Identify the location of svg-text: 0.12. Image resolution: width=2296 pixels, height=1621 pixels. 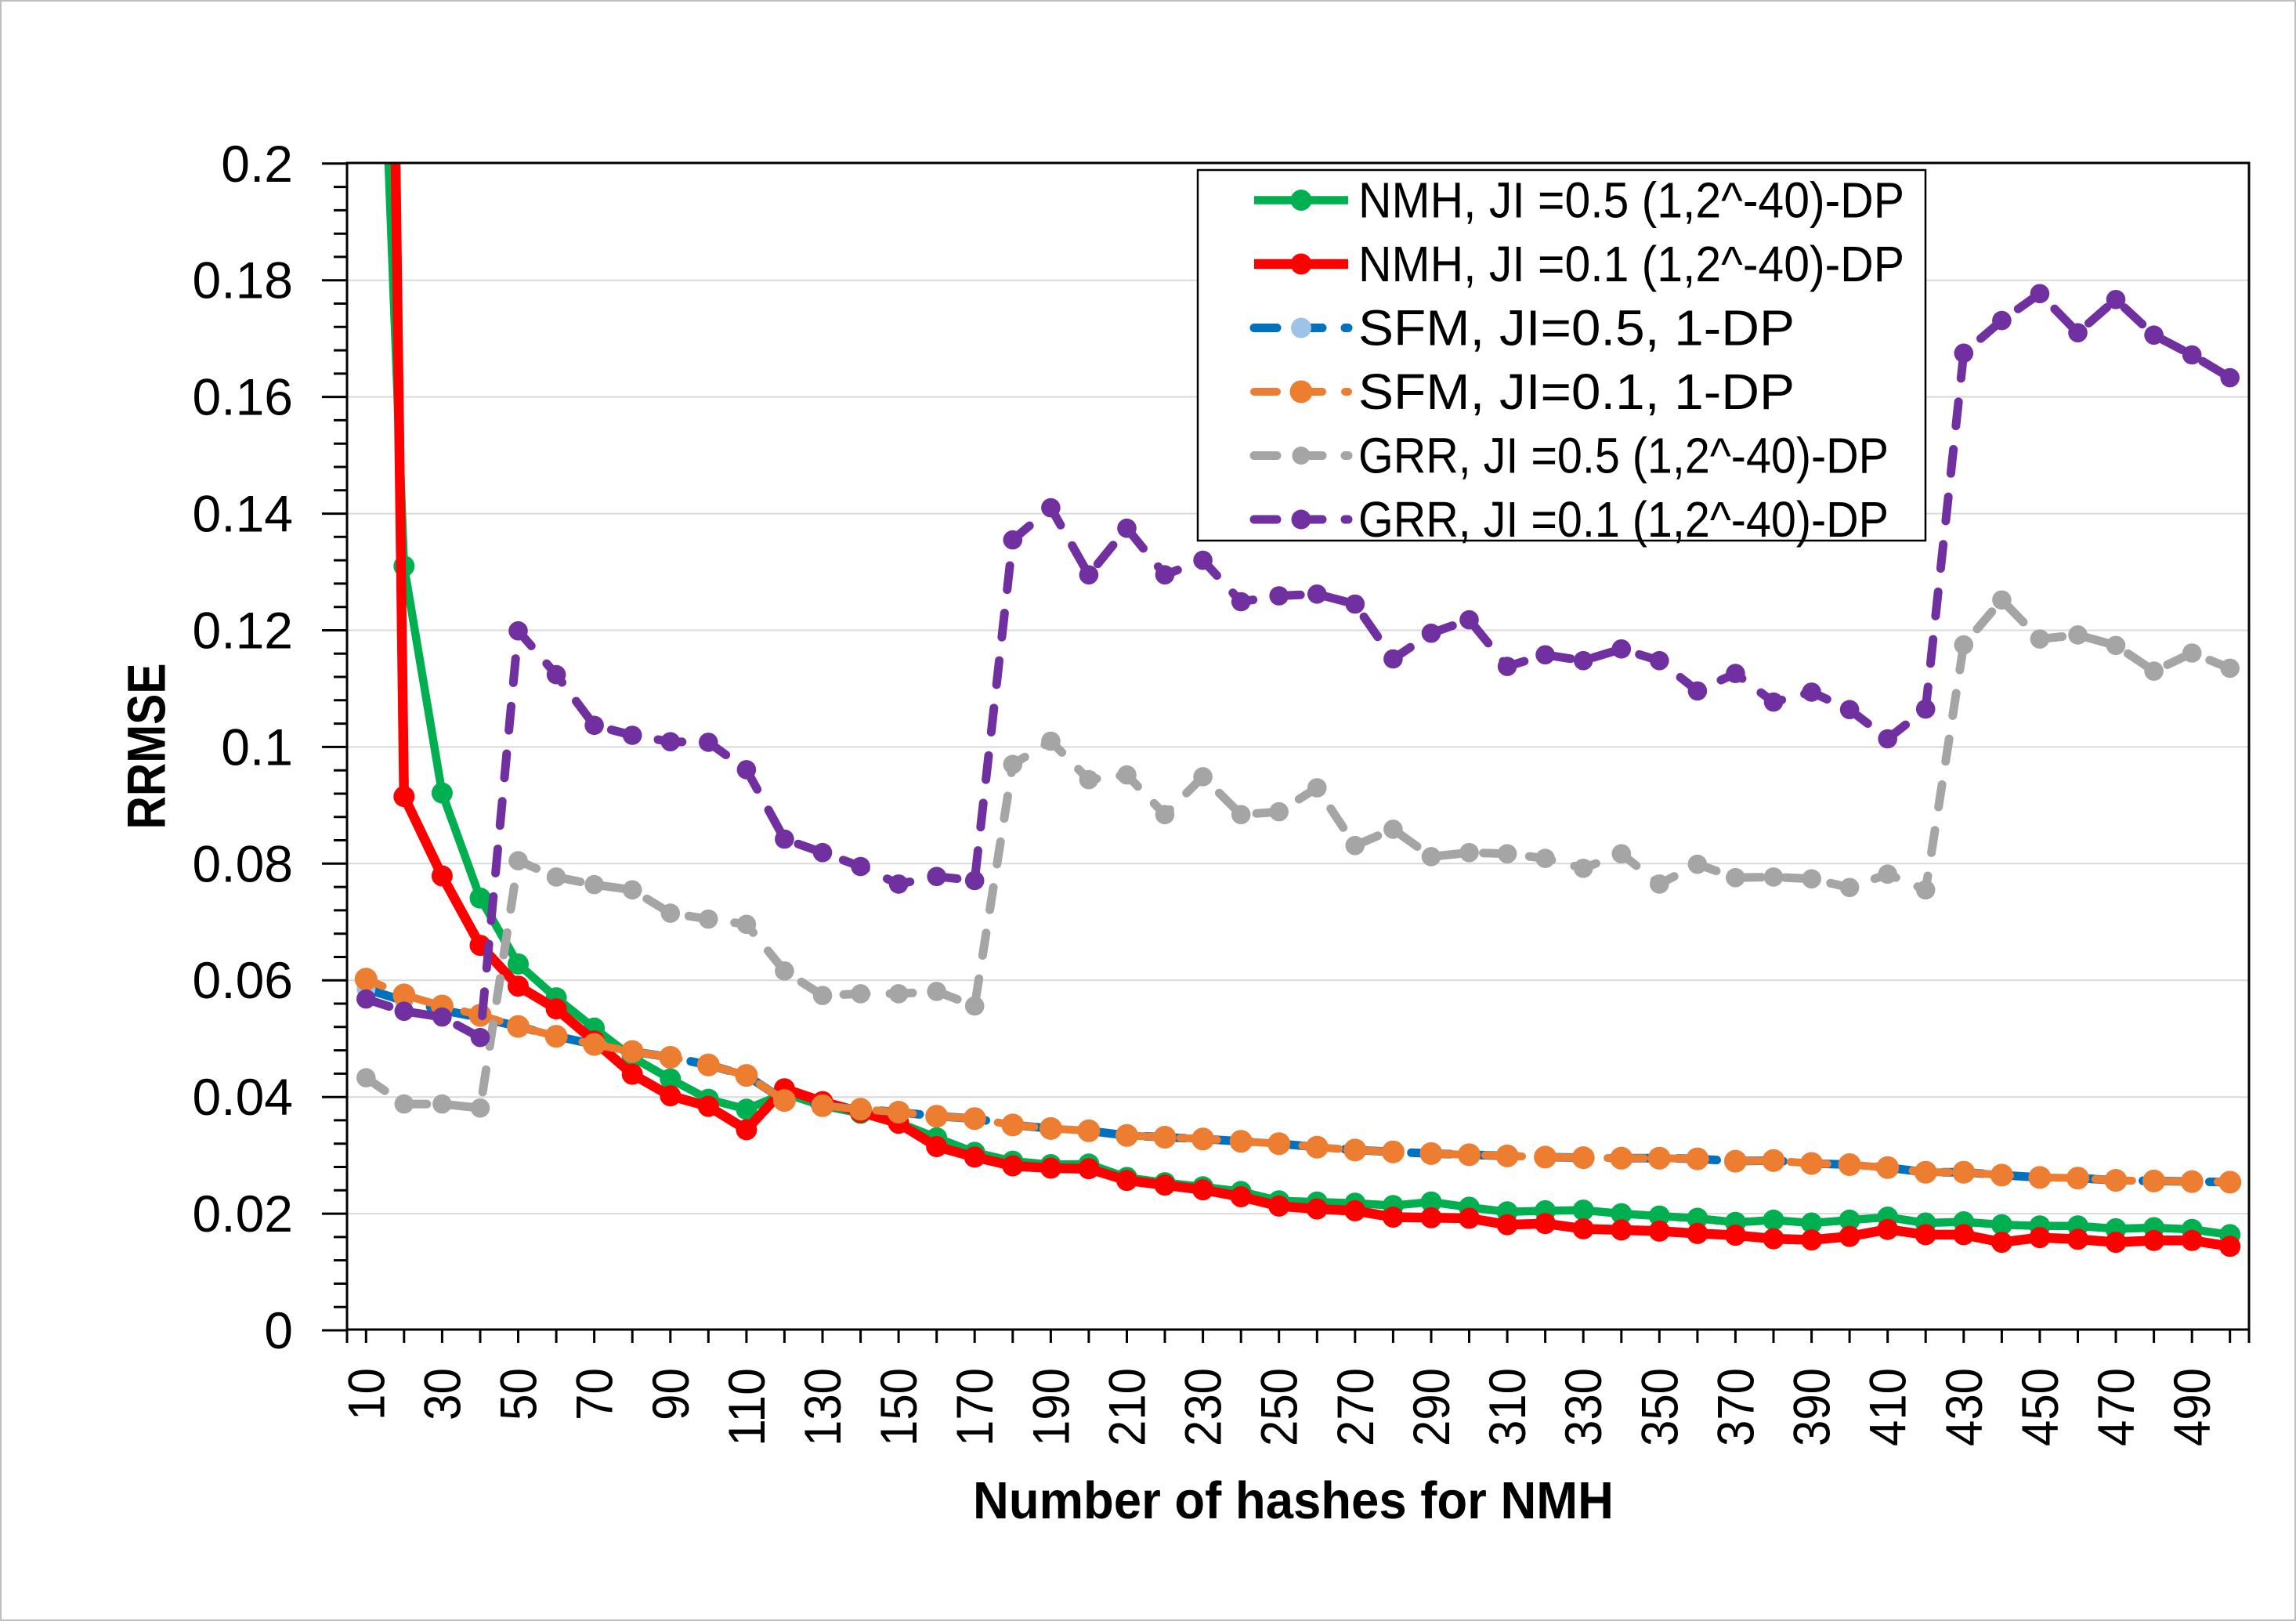
(243, 631).